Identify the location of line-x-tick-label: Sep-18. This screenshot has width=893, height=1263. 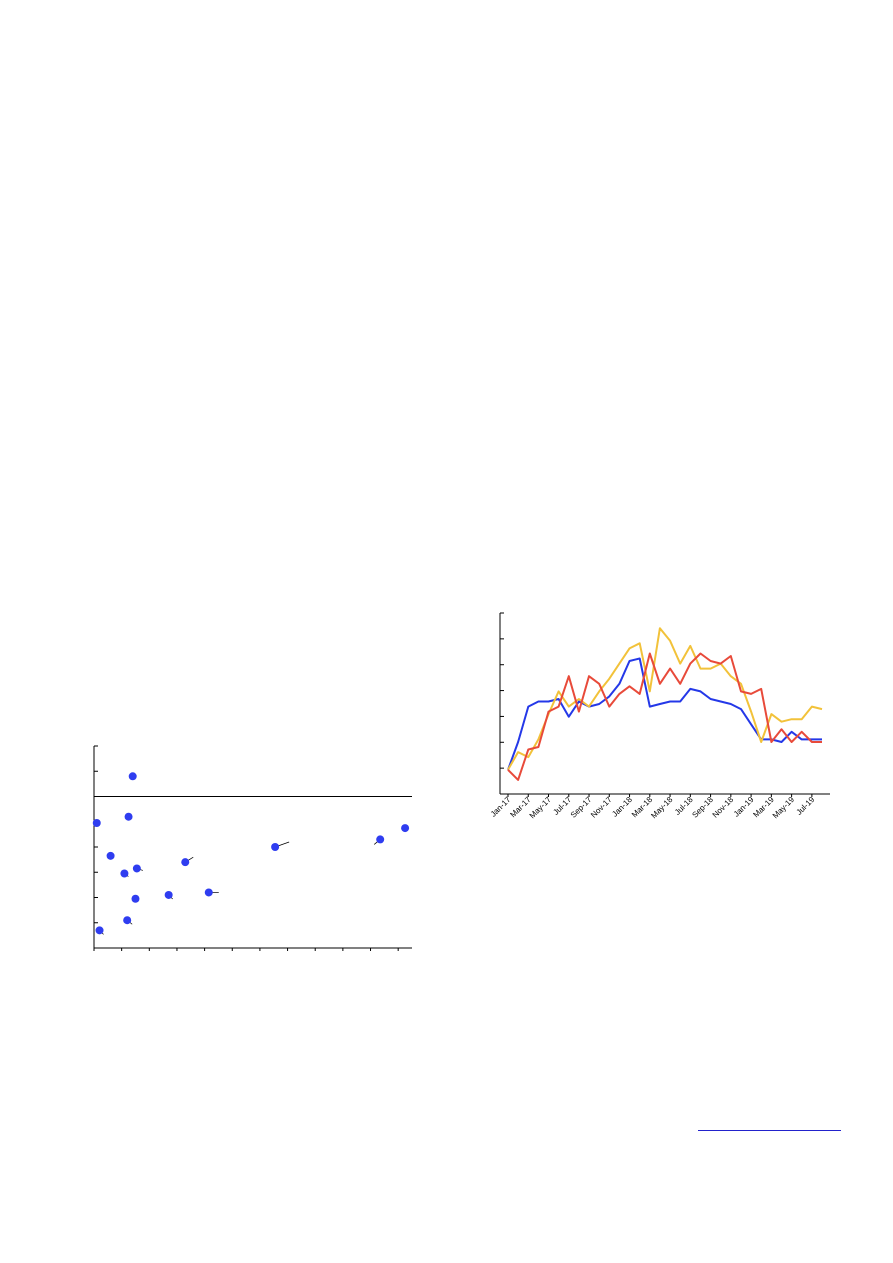
(702, 807).